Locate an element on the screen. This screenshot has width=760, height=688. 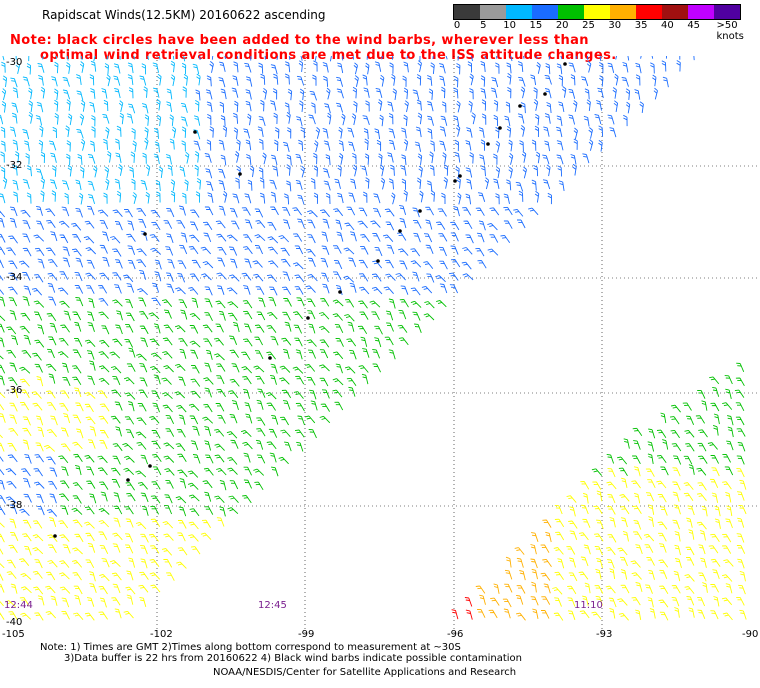
colorbar-tick-label: 40 is located at coordinates (667, 25).